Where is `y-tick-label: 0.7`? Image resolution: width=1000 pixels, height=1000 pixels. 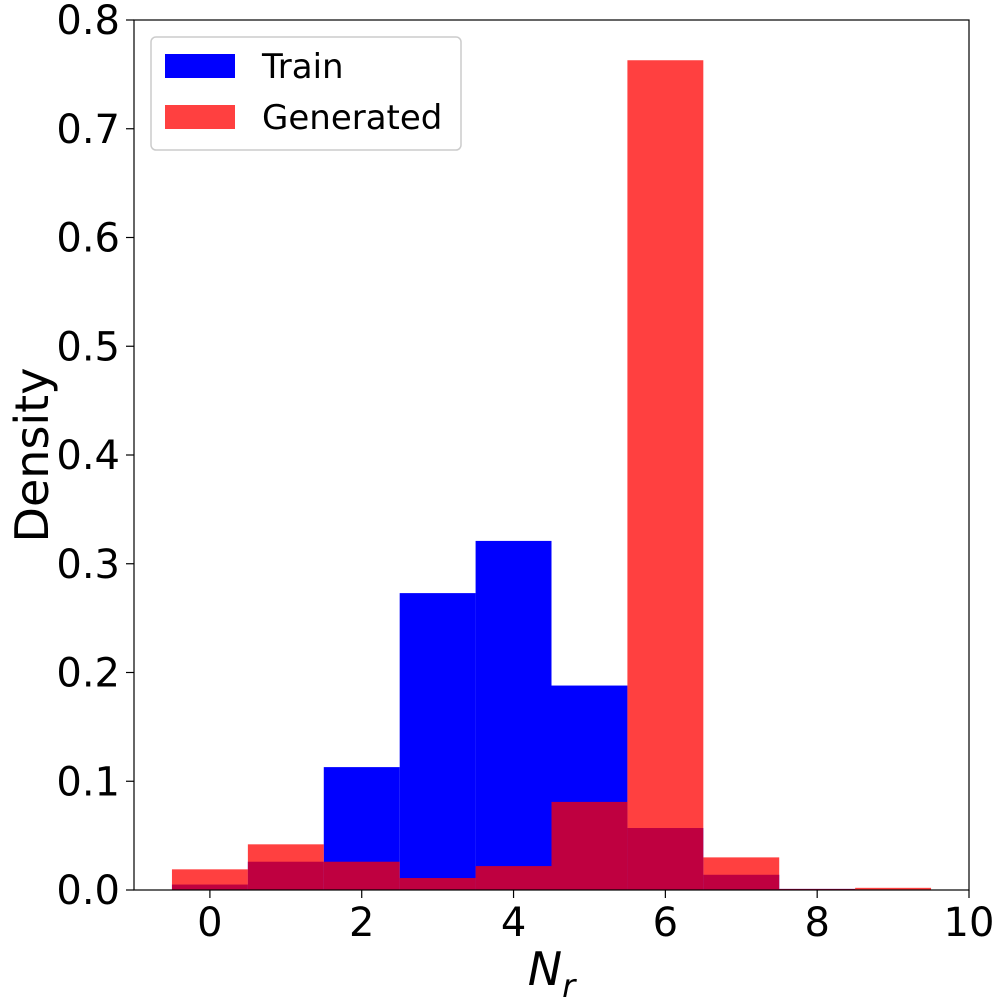 y-tick-label: 0.7 is located at coordinates (88, 130).